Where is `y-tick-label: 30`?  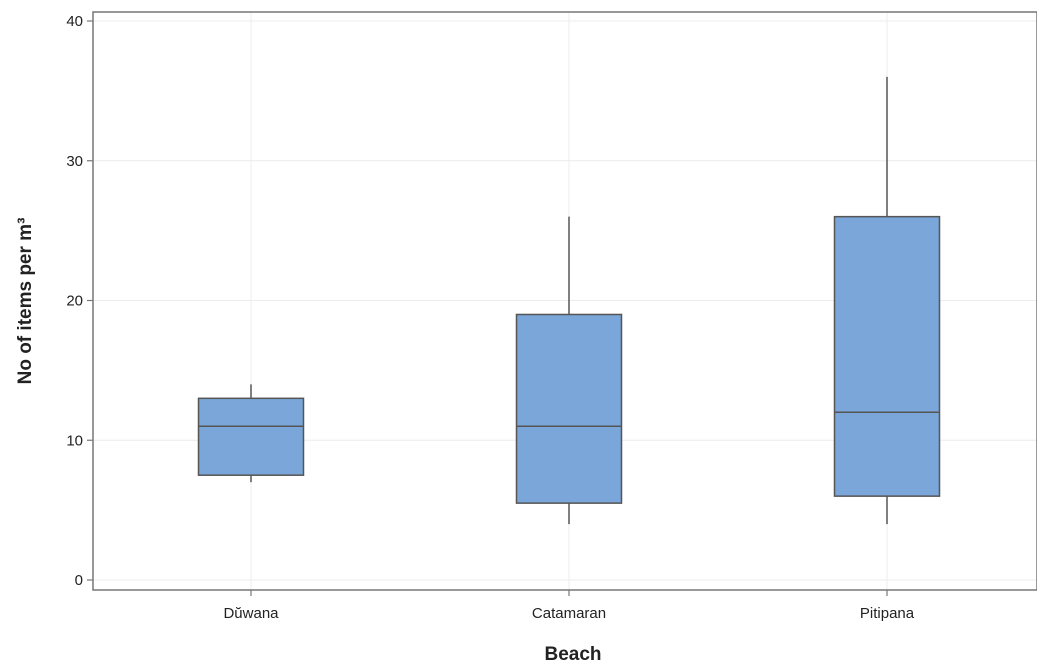 y-tick-label: 30 is located at coordinates (74, 161).